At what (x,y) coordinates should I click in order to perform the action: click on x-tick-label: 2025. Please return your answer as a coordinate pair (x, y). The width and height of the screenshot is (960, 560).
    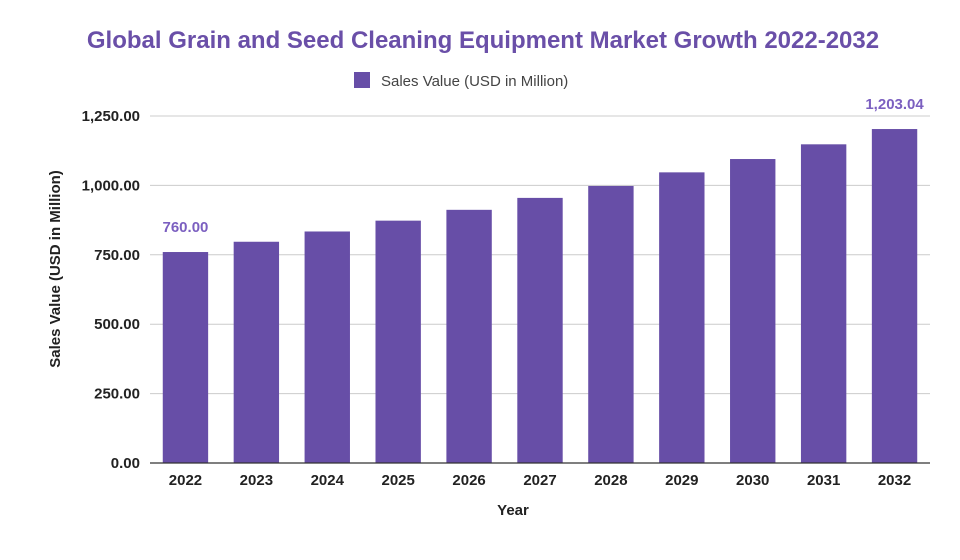
    Looking at the image, I should click on (397, 480).